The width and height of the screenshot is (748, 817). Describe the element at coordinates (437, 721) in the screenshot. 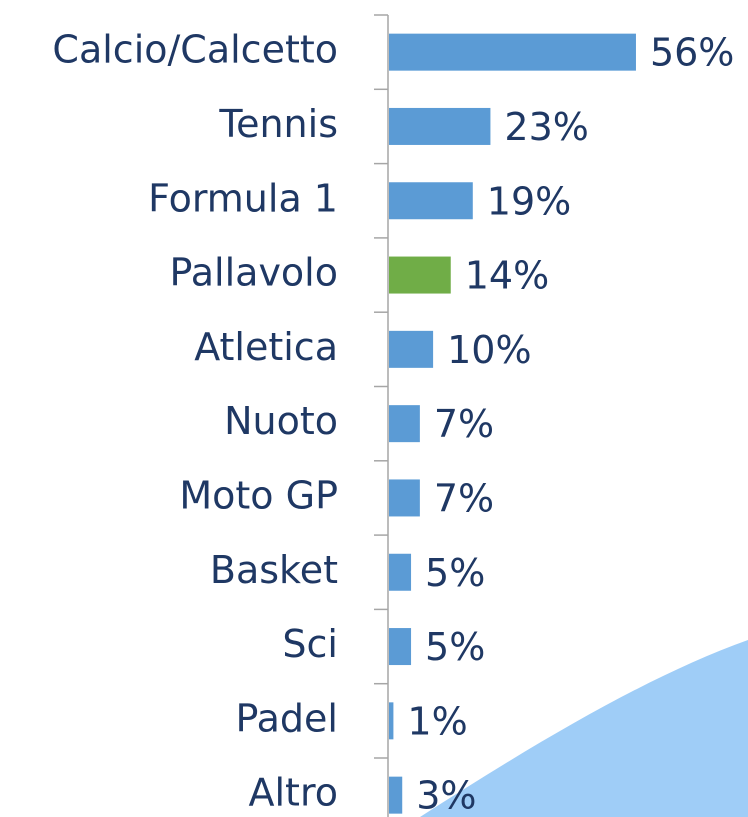

I see `value-label: 1%` at that location.